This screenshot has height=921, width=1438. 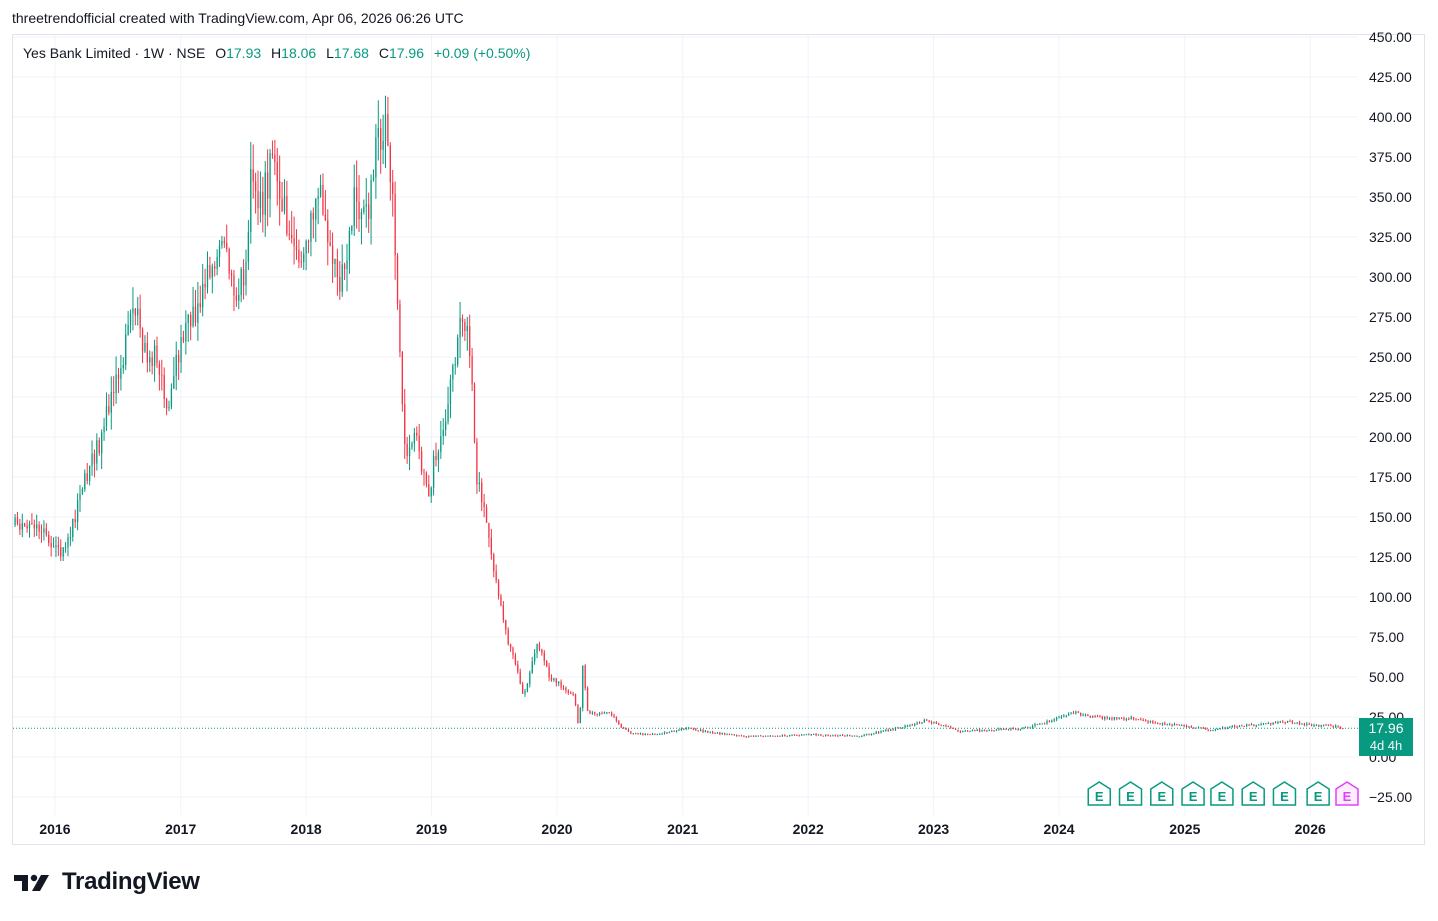 I want to click on earnings-icon, so click(x=1222, y=793).